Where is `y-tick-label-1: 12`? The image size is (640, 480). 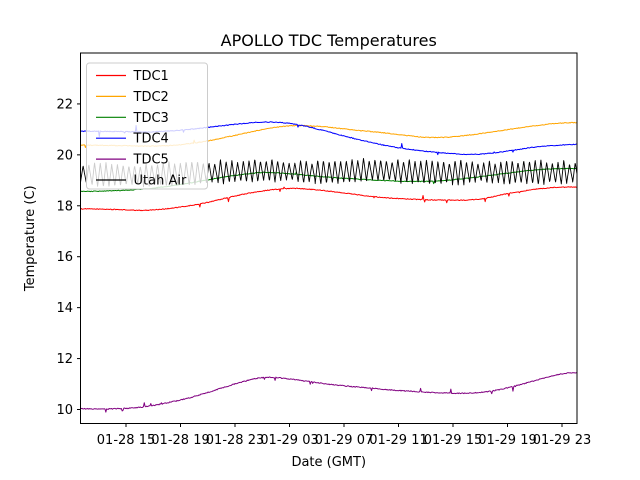
y-tick-label-1: 12 is located at coordinates (64, 359).